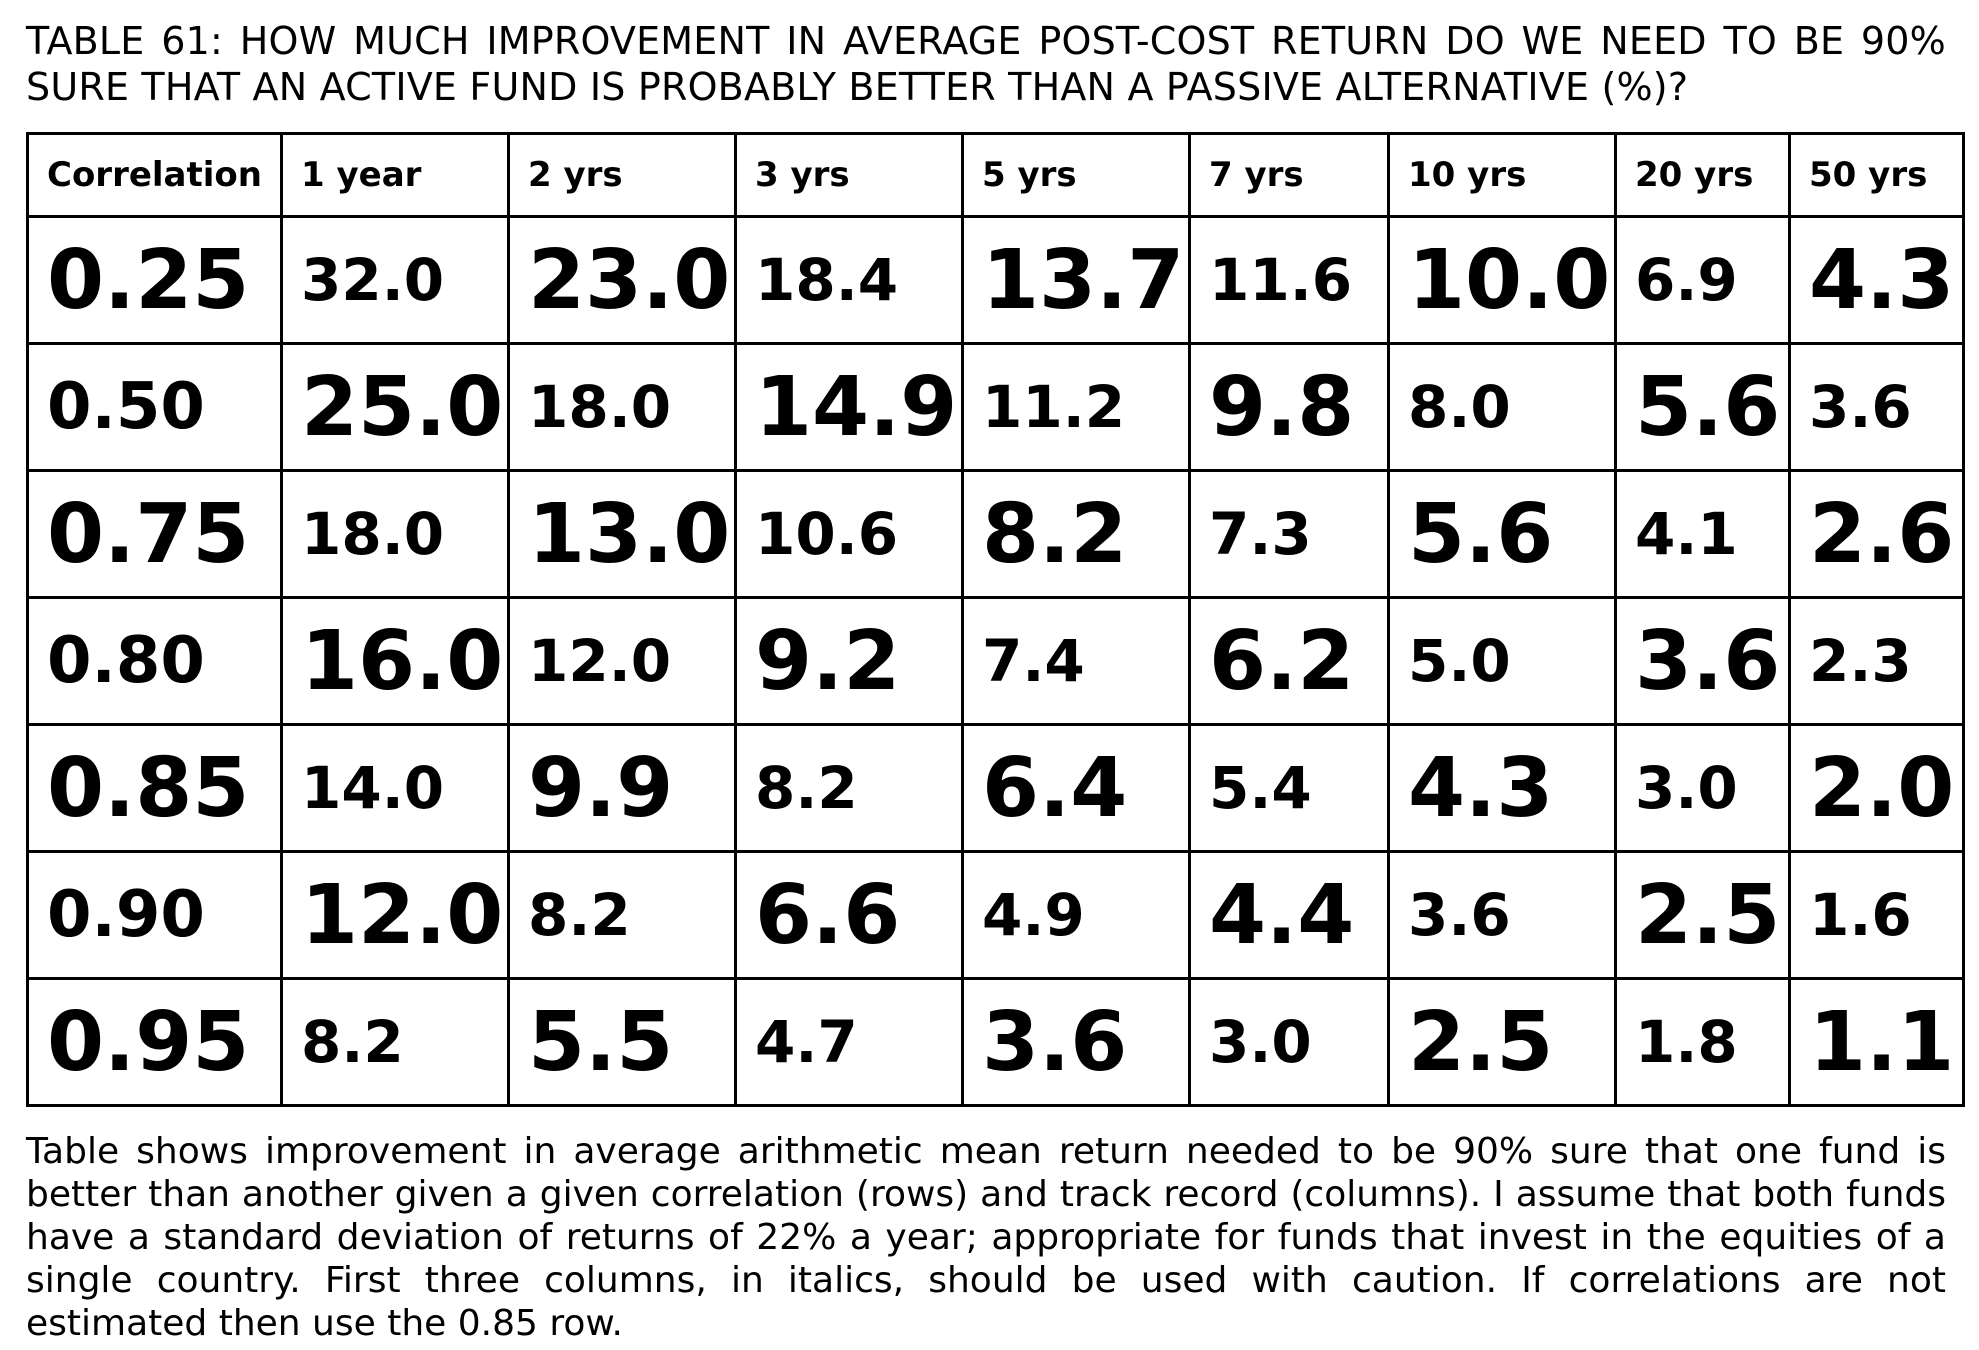  I want to click on table-cell: 4.7, so click(849, 1042).